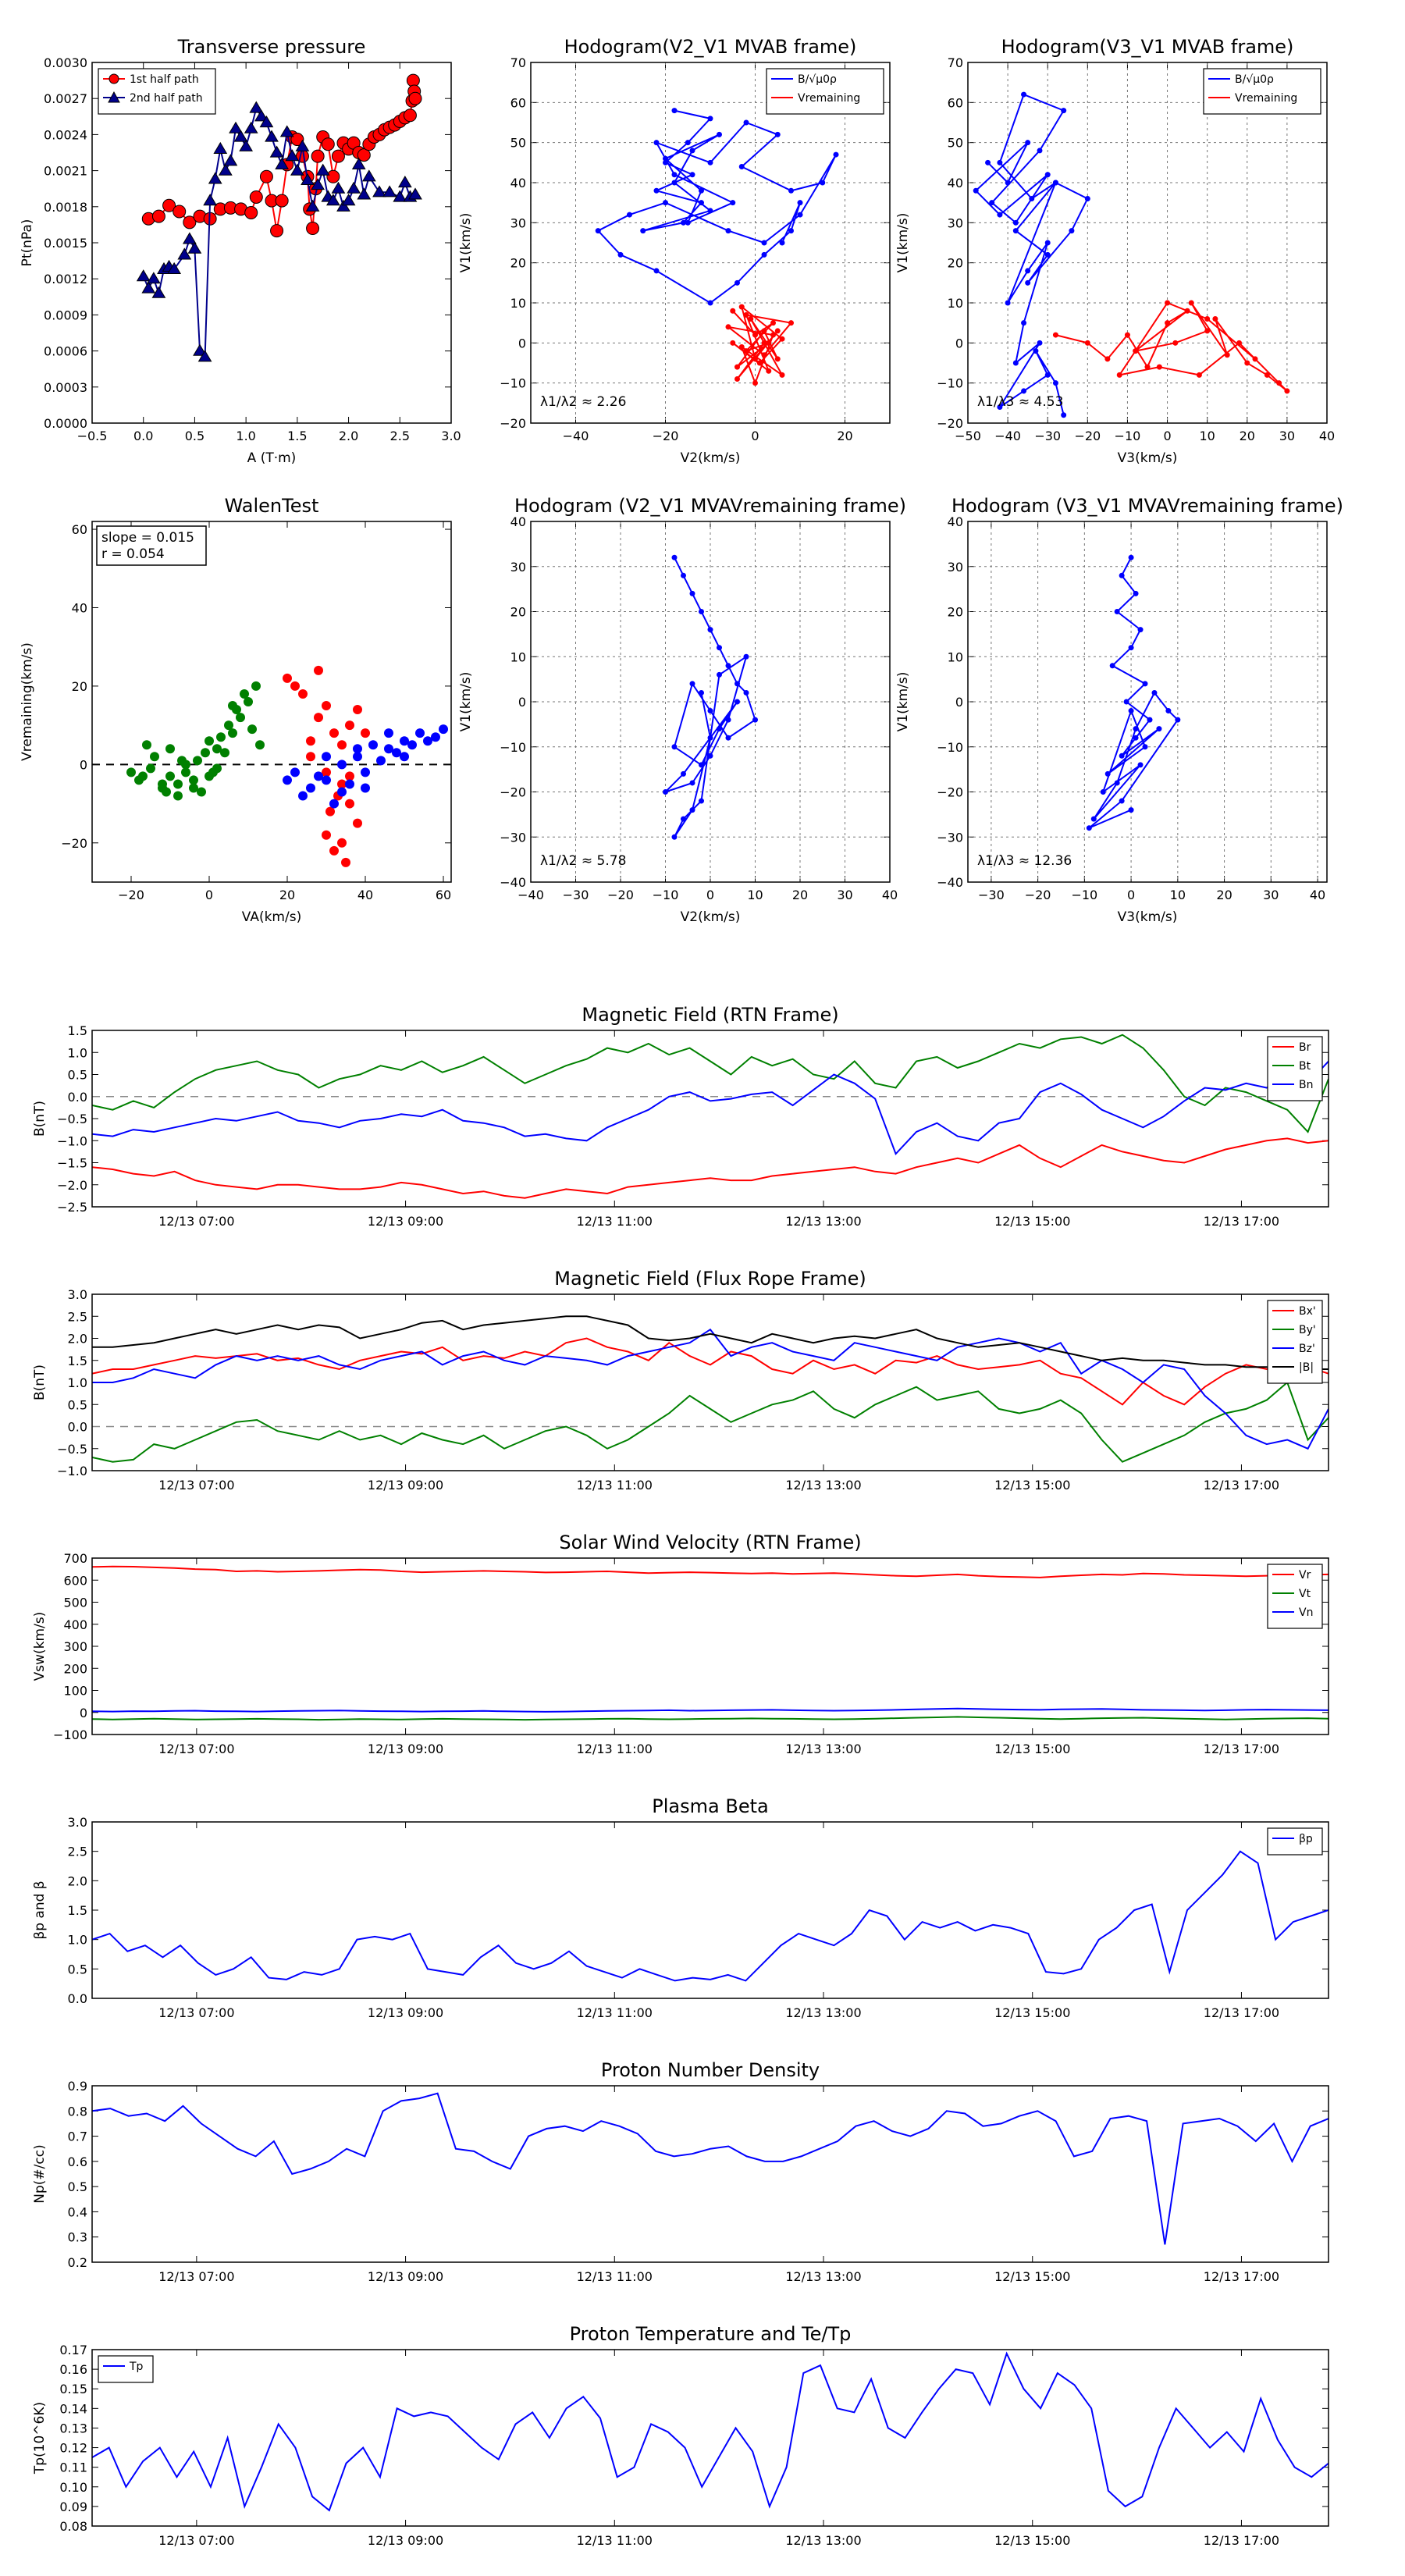 This screenshot has height=2576, width=1405. Describe the element at coordinates (583, 861) in the screenshot. I see `annotation-text: λ1/λ2 ≈ 5.78` at that location.